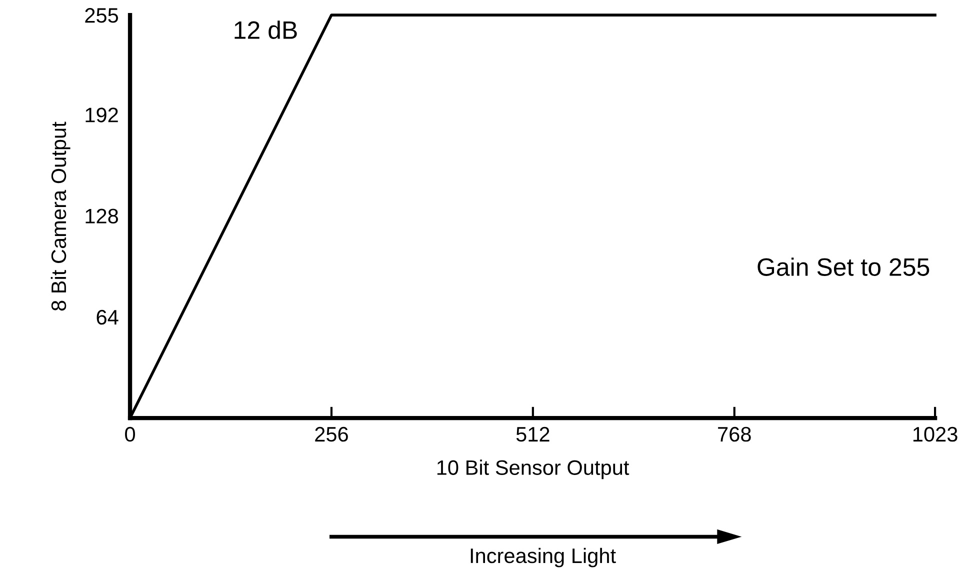  Describe the element at coordinates (543, 558) in the screenshot. I see `text: Increasing Light` at that location.